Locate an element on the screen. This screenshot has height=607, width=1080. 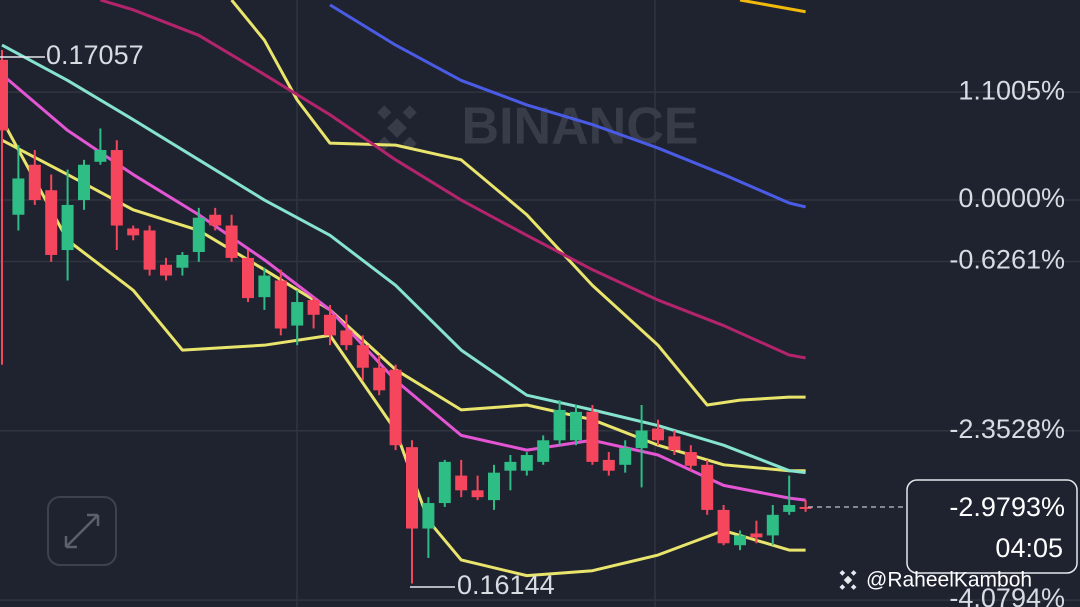
last-value-box is located at coordinates (992, 526).